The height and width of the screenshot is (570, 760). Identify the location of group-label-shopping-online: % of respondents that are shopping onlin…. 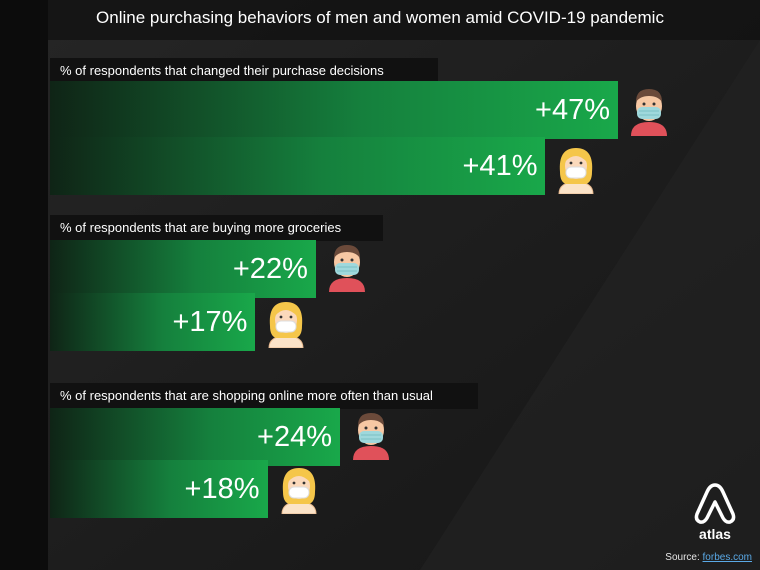
(264, 396).